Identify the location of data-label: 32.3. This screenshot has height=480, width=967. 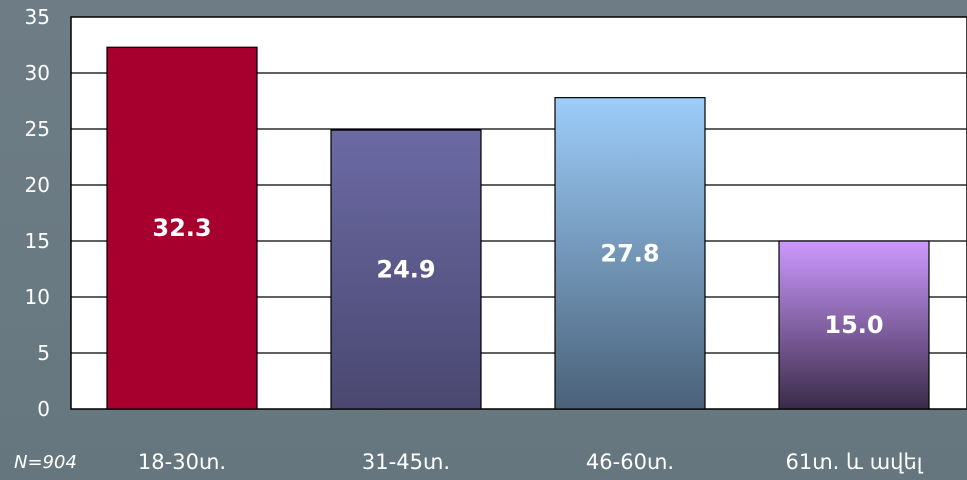
(181, 228).